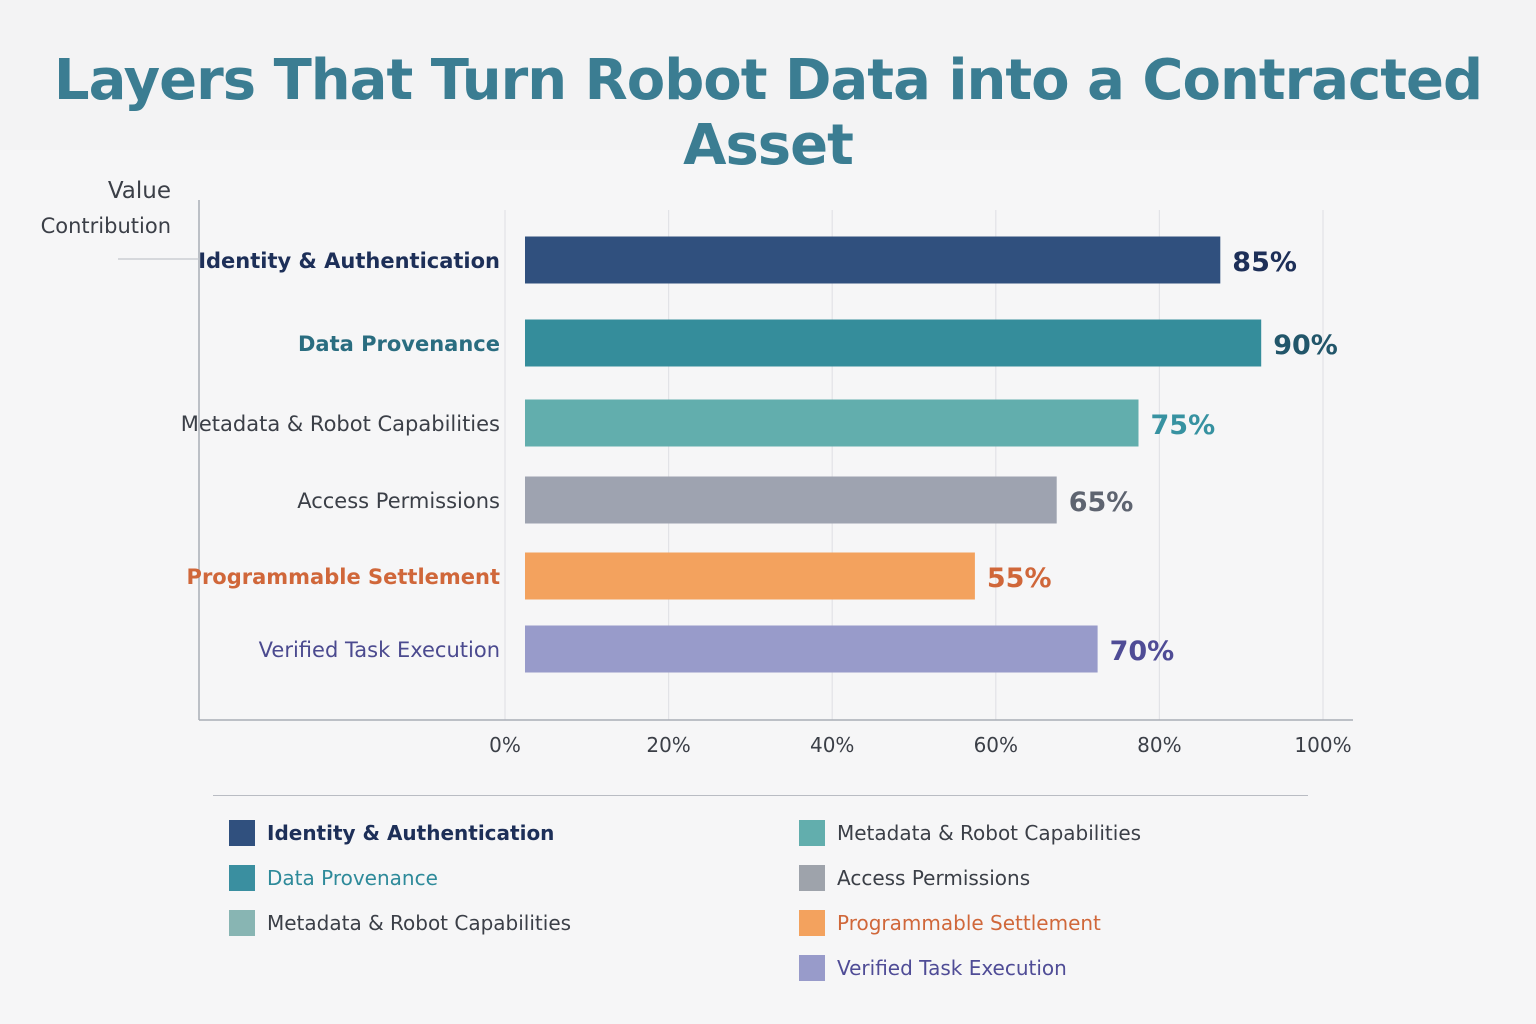 Image resolution: width=1536 pixels, height=1024 pixels. I want to click on value-label: 55%, so click(1019, 578).